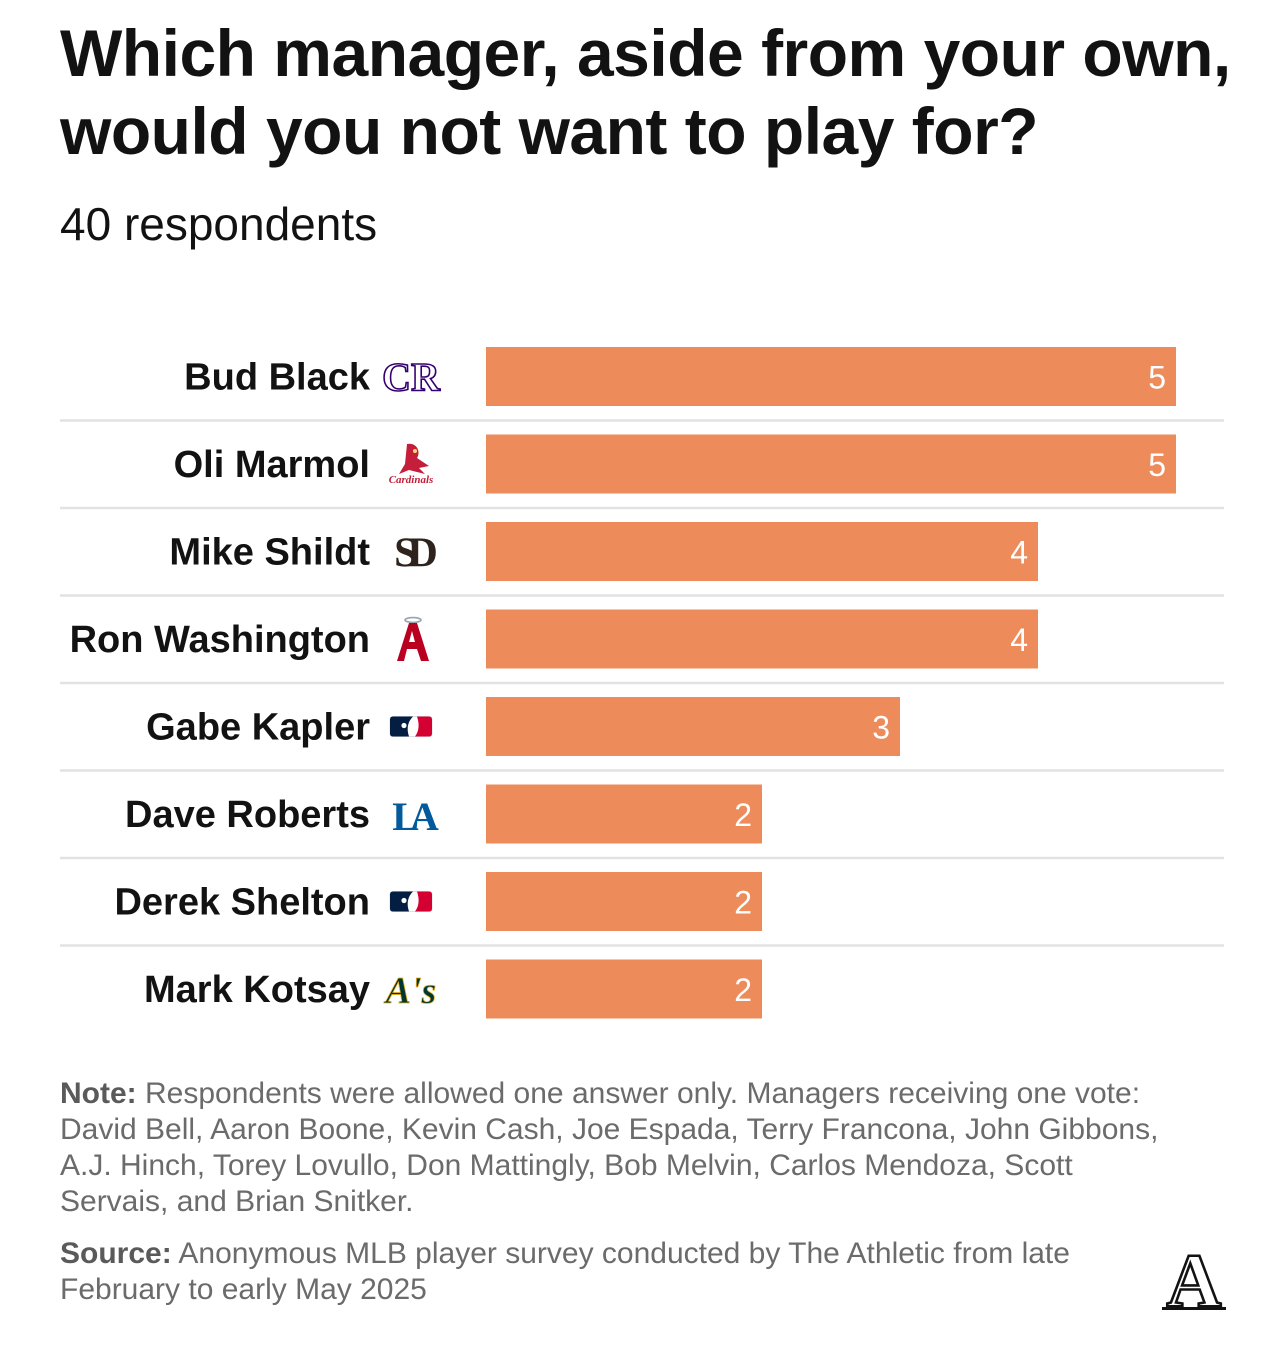  What do you see at coordinates (257, 990) in the screenshot?
I see `manager-name: Mark Kotsay` at bounding box center [257, 990].